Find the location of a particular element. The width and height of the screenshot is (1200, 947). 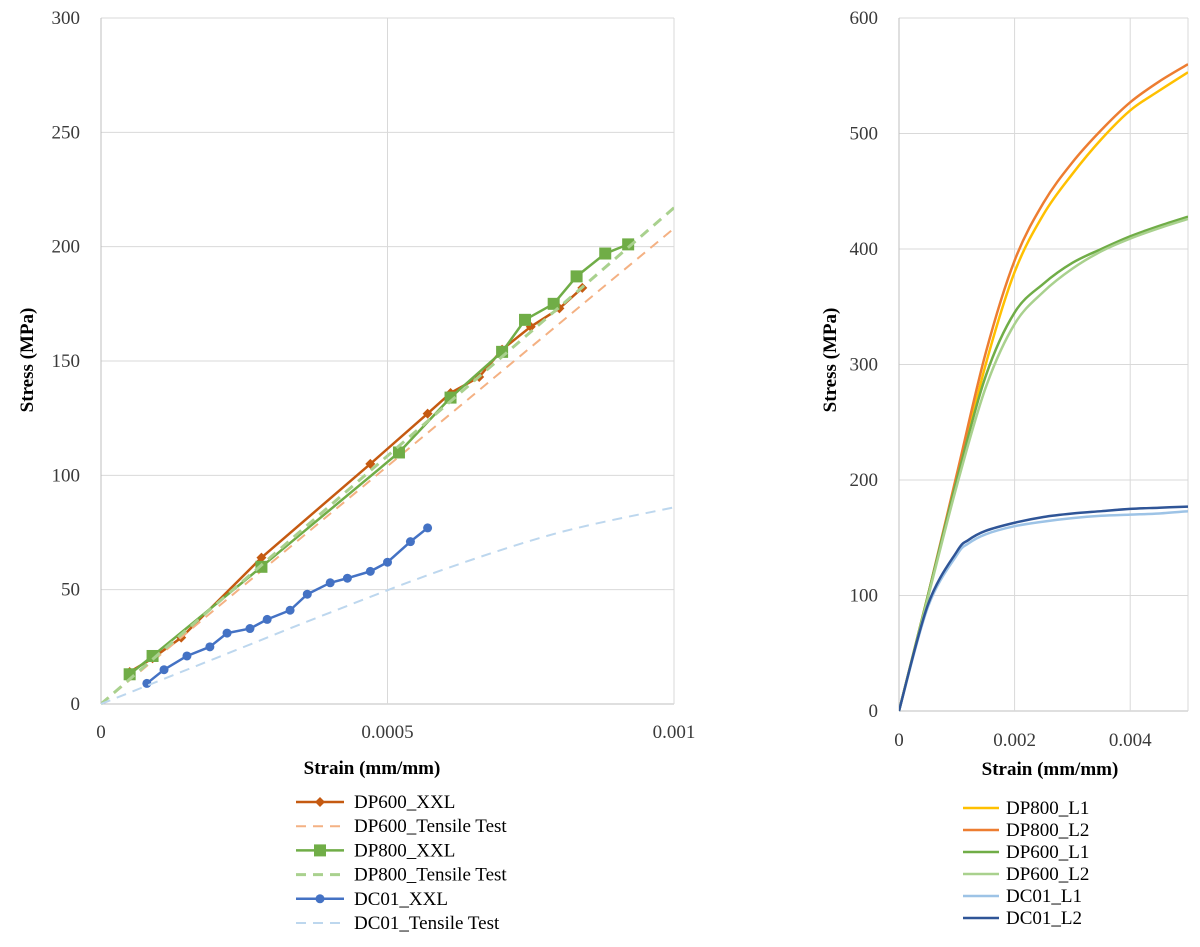

legend-entry: DC01_L1 is located at coordinates (1022, 896).